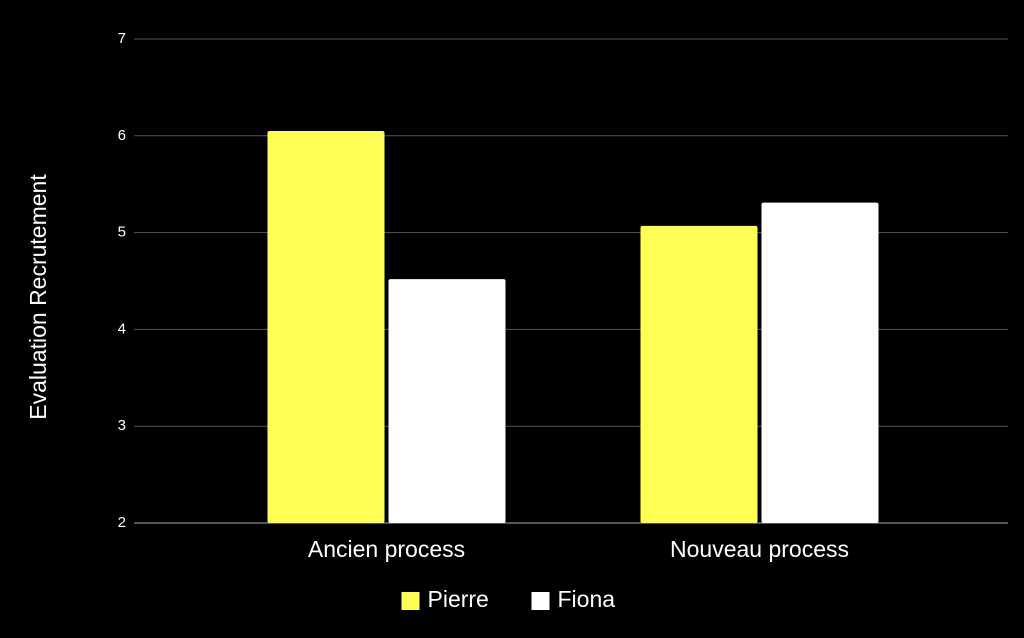 The image size is (1024, 638). Describe the element at coordinates (386, 549) in the screenshot. I see `x-tick-label: Ancien process` at that location.